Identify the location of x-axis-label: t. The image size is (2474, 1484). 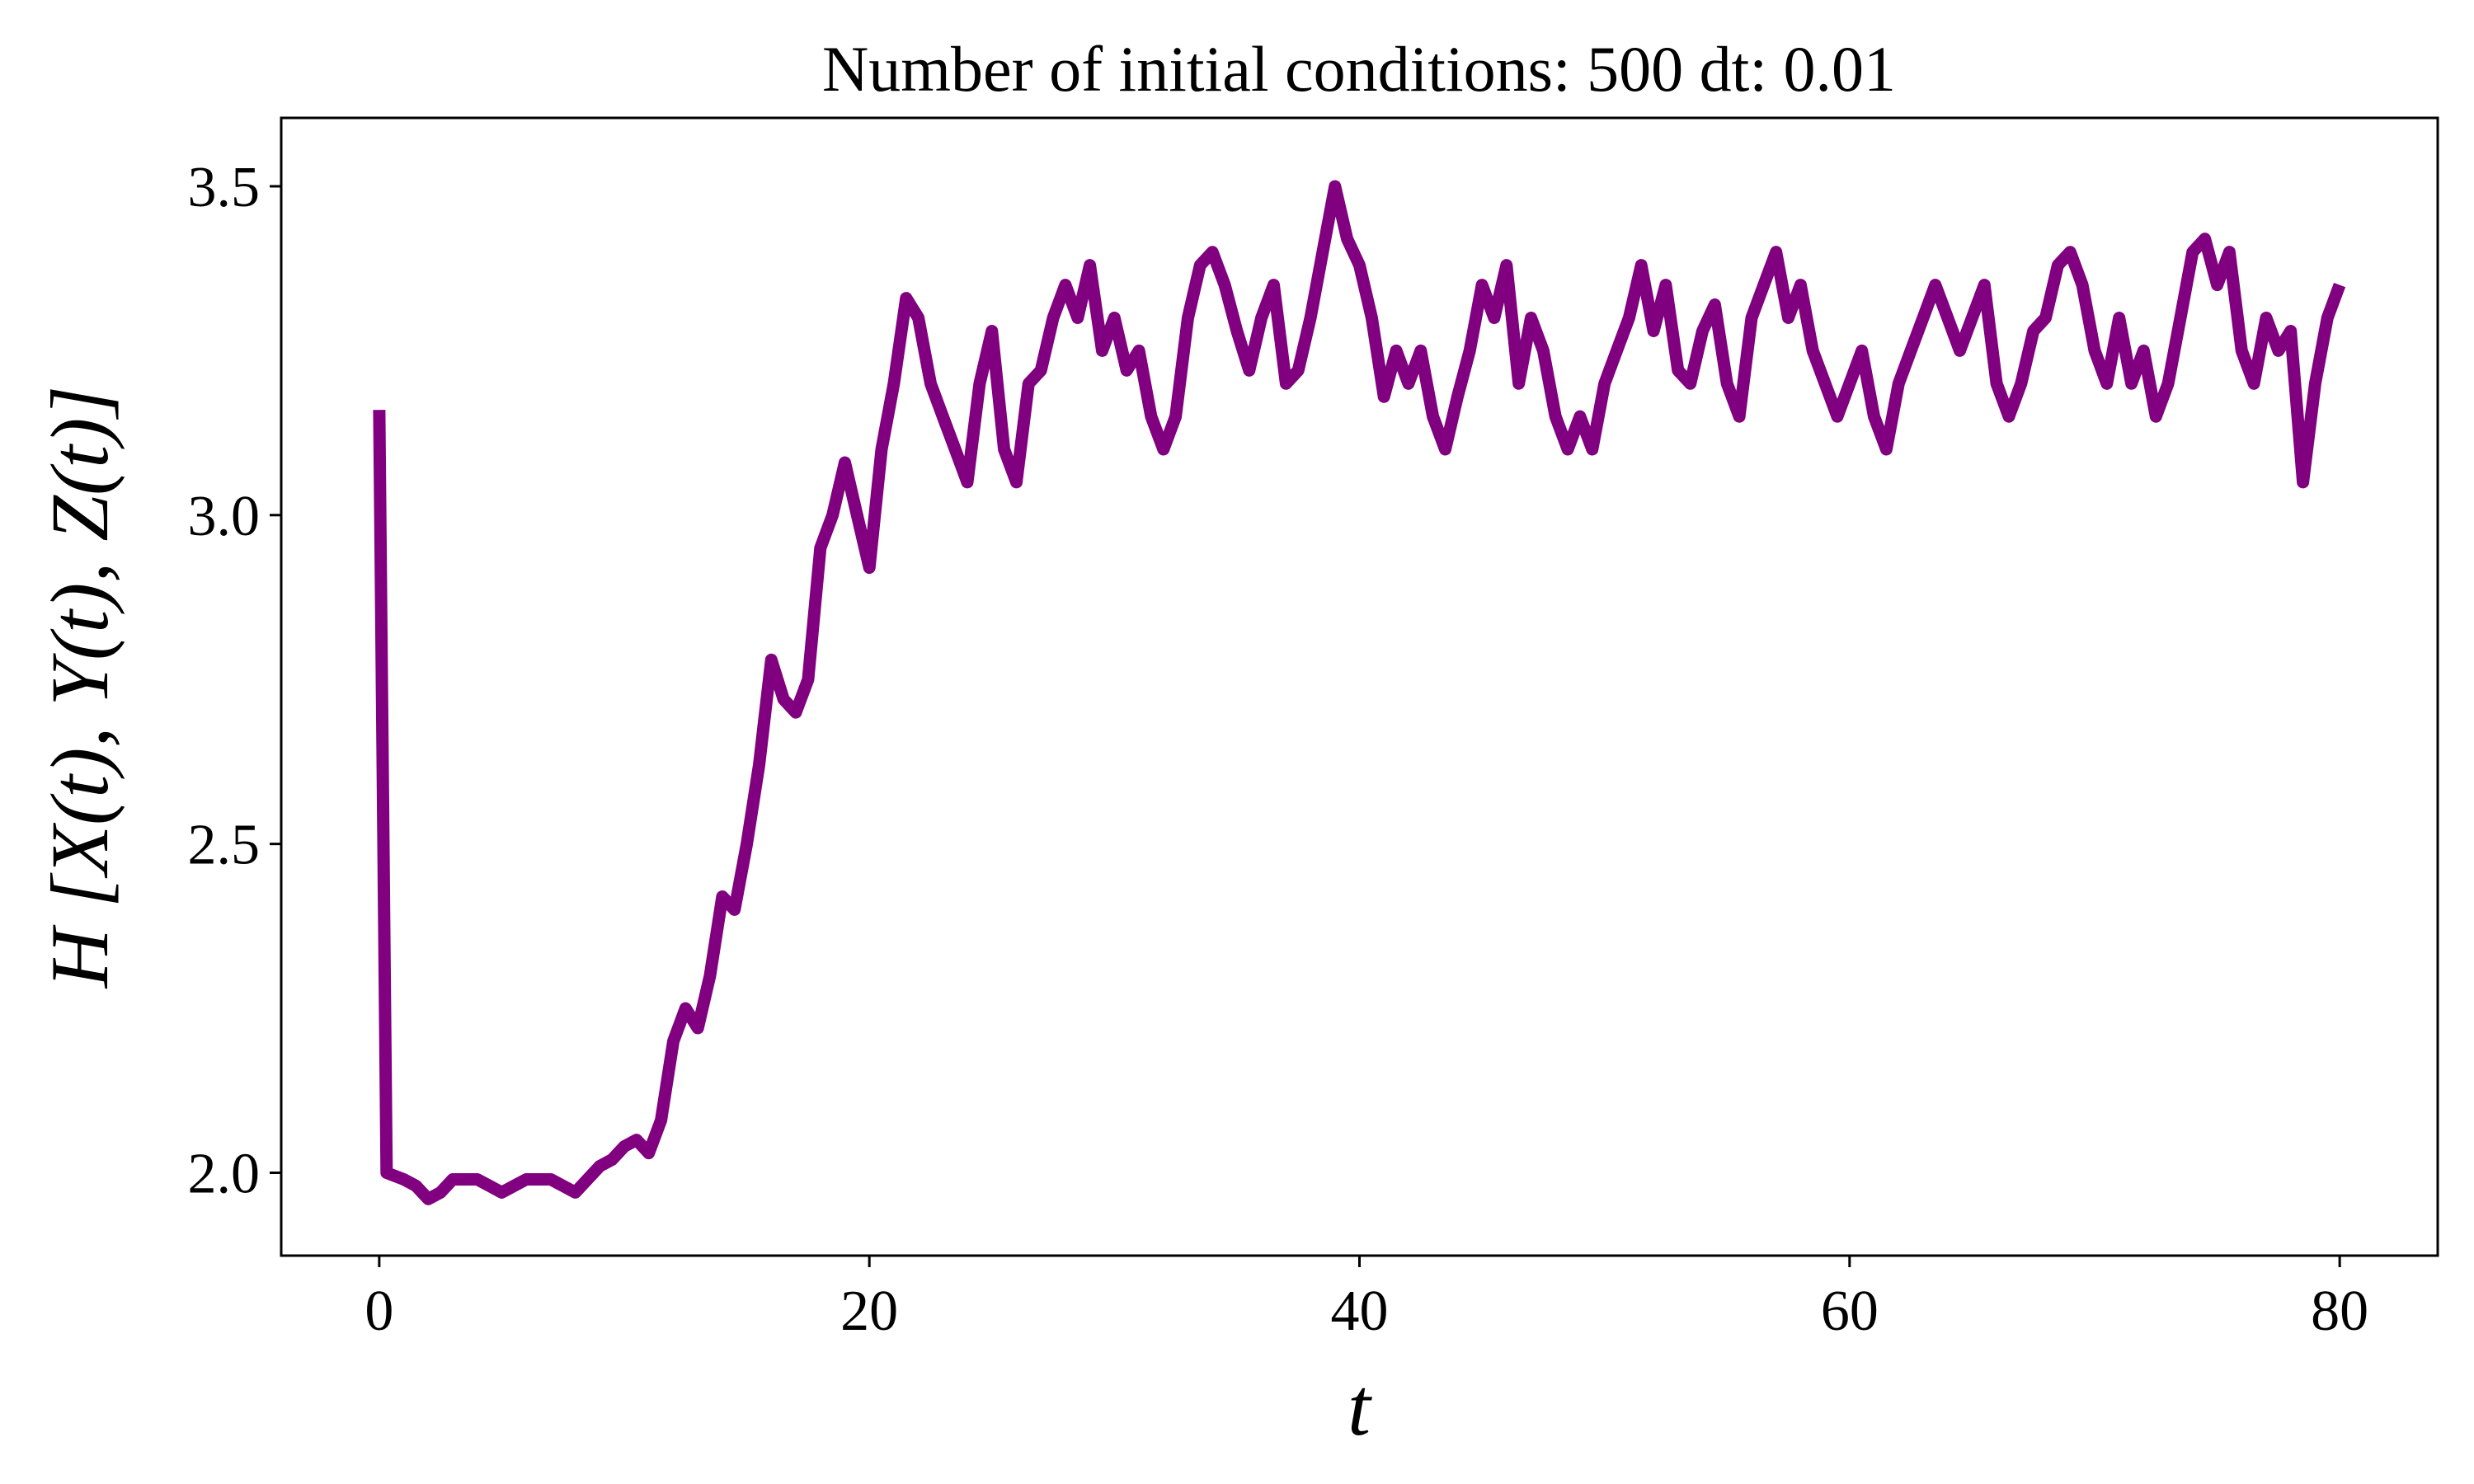
(1360, 1407).